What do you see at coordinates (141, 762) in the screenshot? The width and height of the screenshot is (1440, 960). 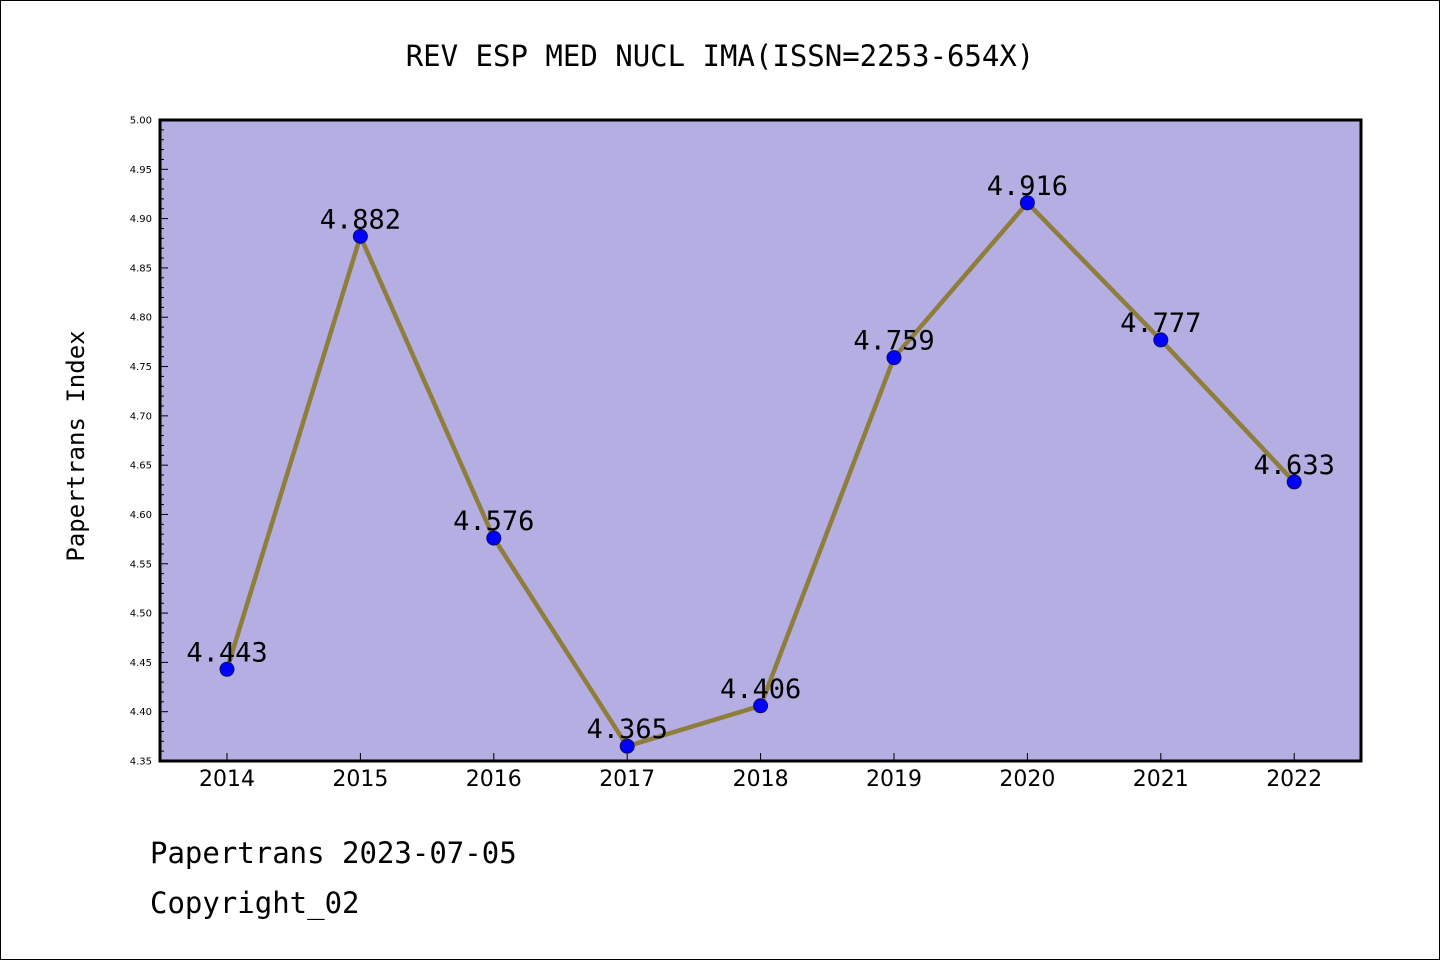 I see `y-tick-label: 4.35` at bounding box center [141, 762].